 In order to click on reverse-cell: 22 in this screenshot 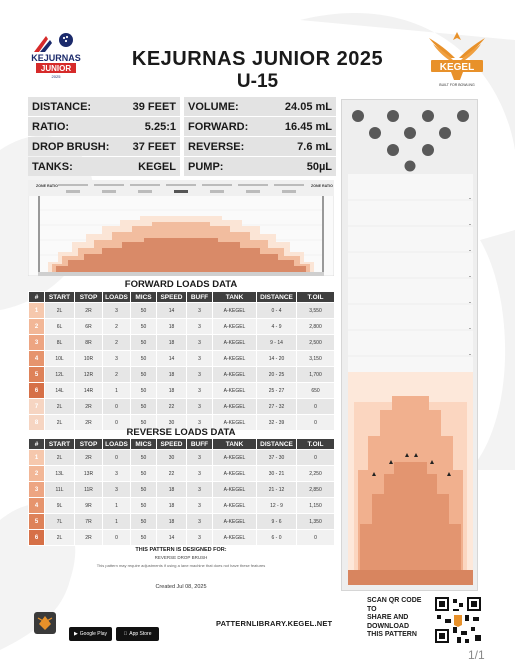, I will do `click(171, 473)`.